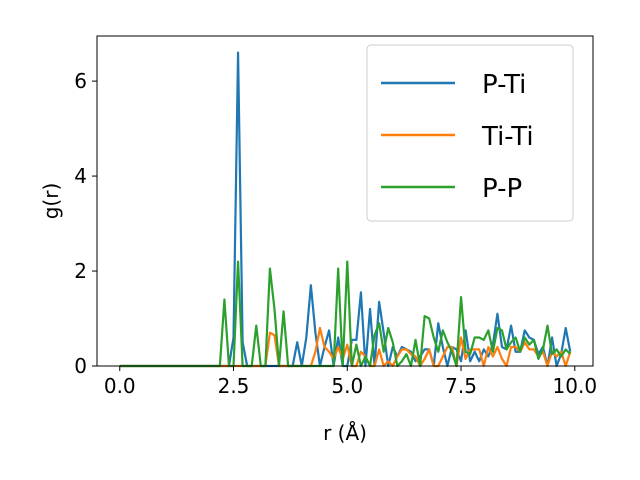 The image size is (640, 480). Describe the element at coordinates (120, 386) in the screenshot. I see `x-tick-label: 0.0` at that location.